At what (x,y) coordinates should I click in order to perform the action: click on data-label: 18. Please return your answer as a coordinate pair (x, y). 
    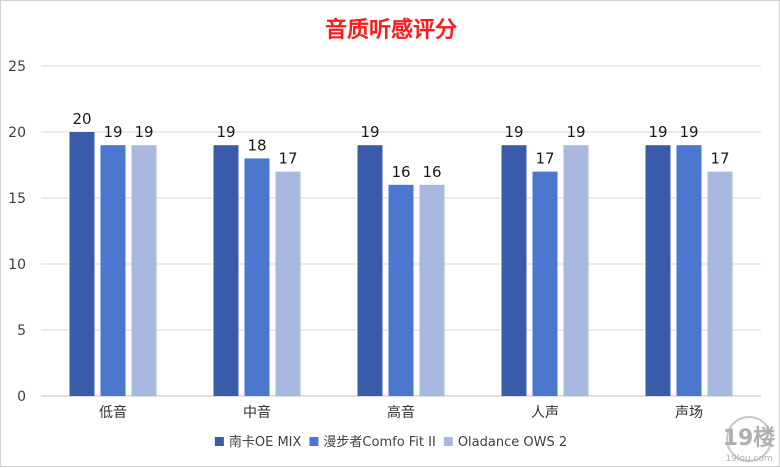
    Looking at the image, I should click on (256, 145).